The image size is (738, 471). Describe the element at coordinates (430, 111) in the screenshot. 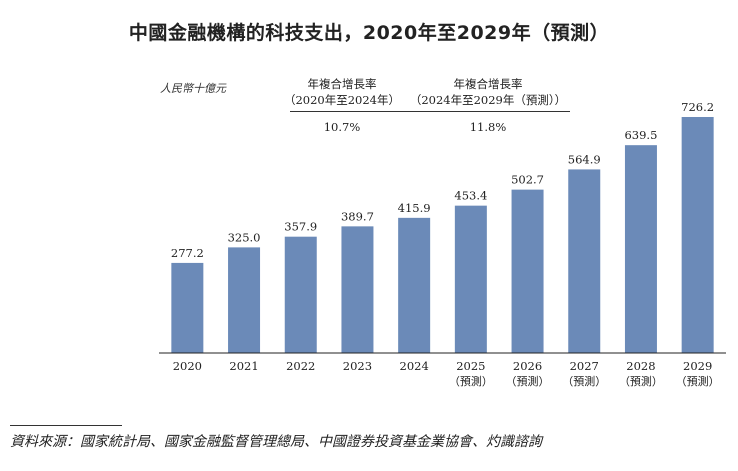

I see `cagr-divider-line` at that location.